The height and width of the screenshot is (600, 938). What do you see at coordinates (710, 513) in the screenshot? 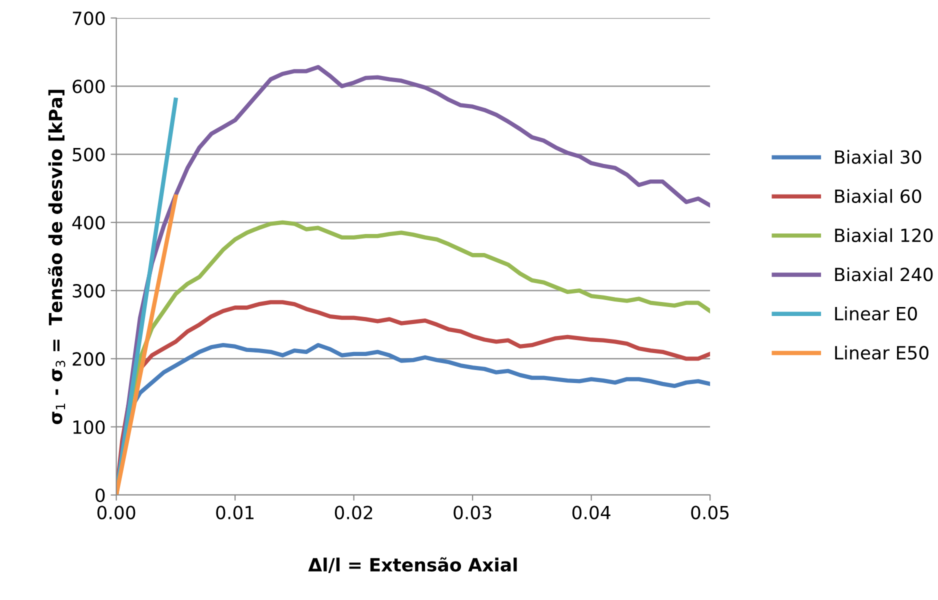
I see `x-tick-label: 0.05` at bounding box center [710, 513].